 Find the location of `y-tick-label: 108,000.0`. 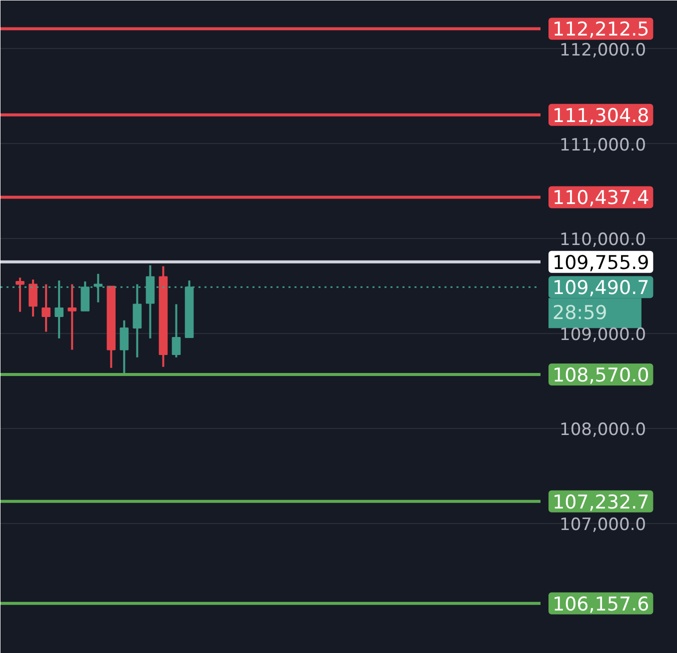

y-tick-label: 108,000.0 is located at coordinates (603, 430).